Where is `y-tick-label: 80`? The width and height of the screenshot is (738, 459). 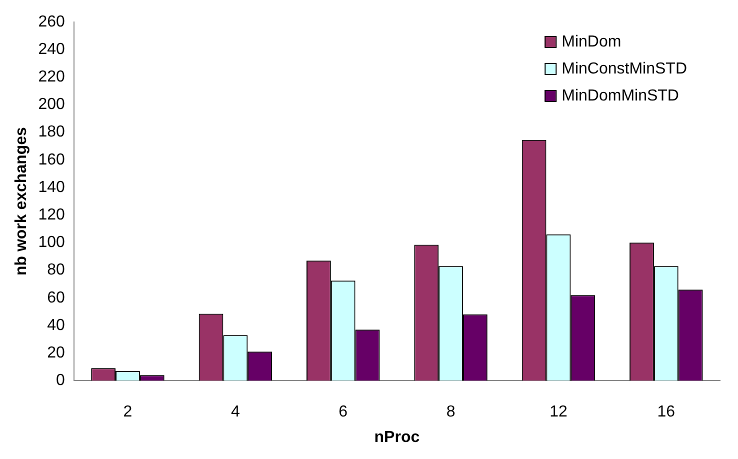
y-tick-label: 80 is located at coordinates (56, 270).